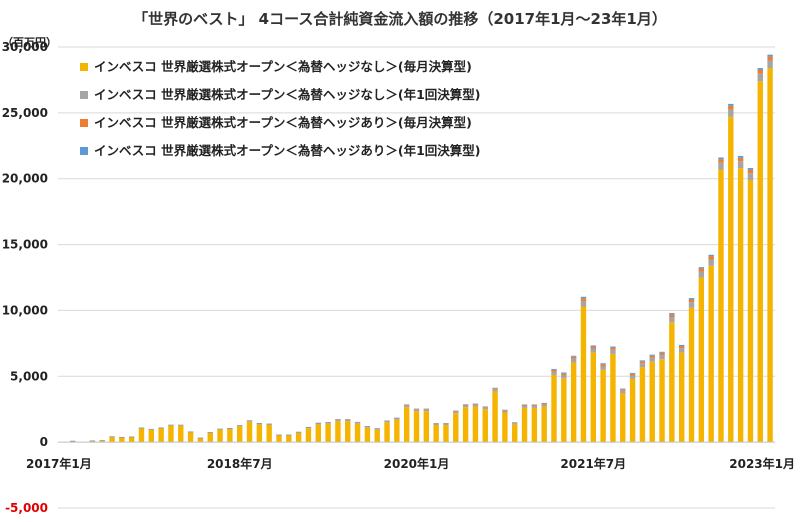  I want to click on legend-label: インベスコ 世界厳選株式オープン＜為替ヘッジなし＞(毎月決算型), so click(283, 66).